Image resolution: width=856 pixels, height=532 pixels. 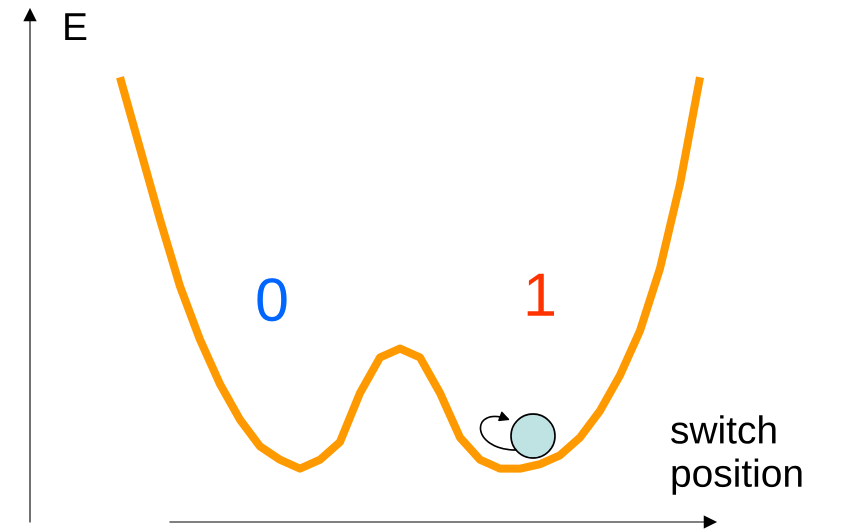 What do you see at coordinates (75, 26) in the screenshot?
I see `y-axis-title: E` at bounding box center [75, 26].